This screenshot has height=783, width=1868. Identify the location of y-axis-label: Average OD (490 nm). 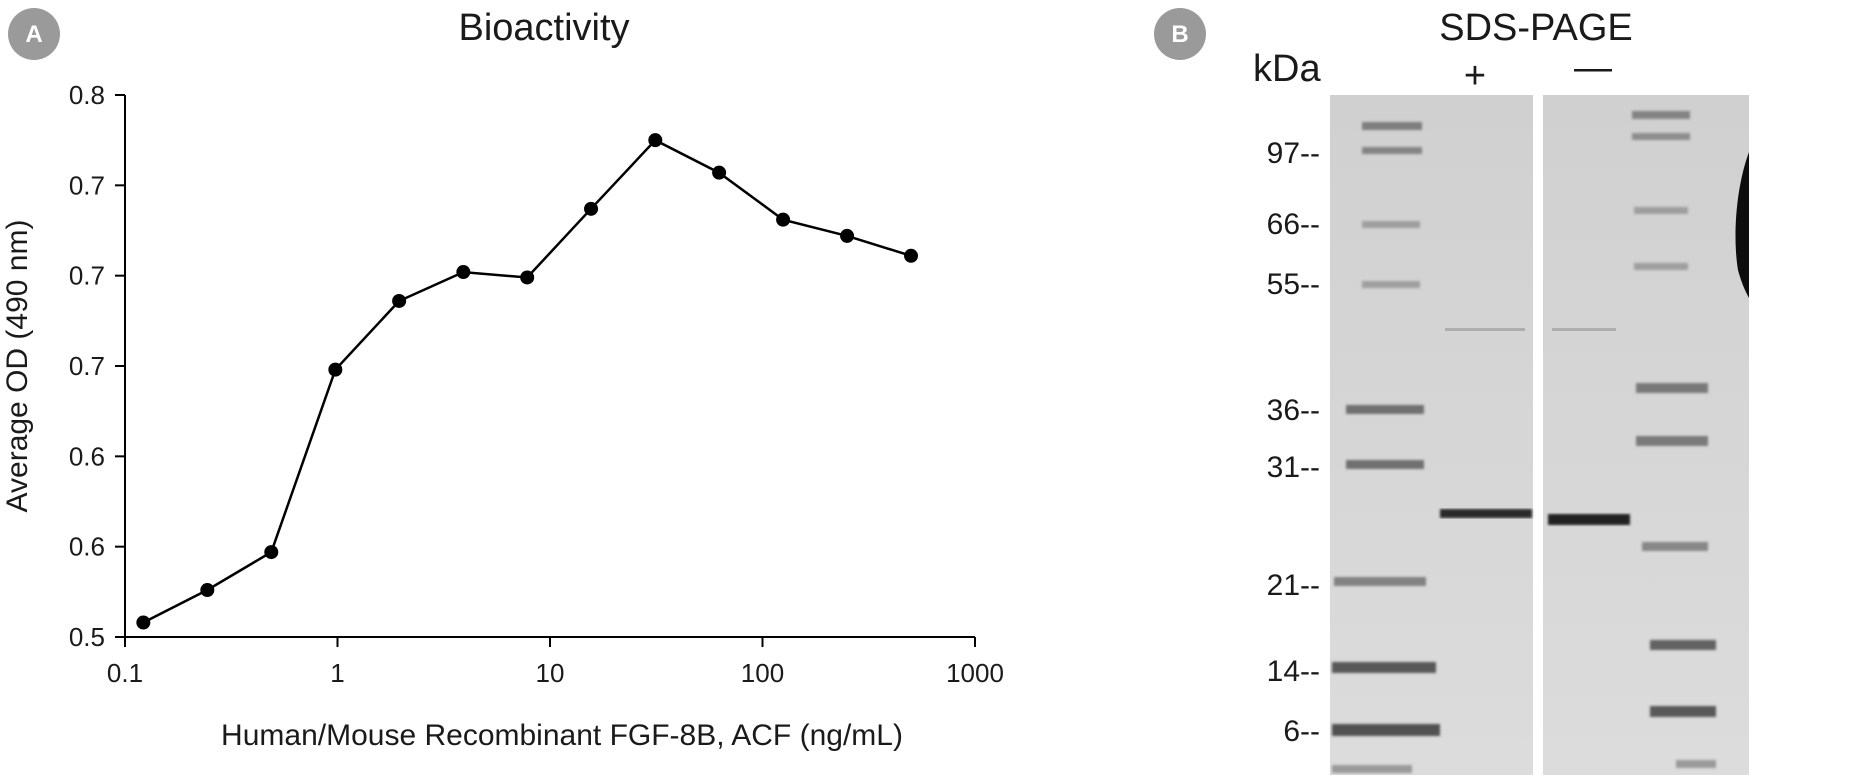
(17, 366).